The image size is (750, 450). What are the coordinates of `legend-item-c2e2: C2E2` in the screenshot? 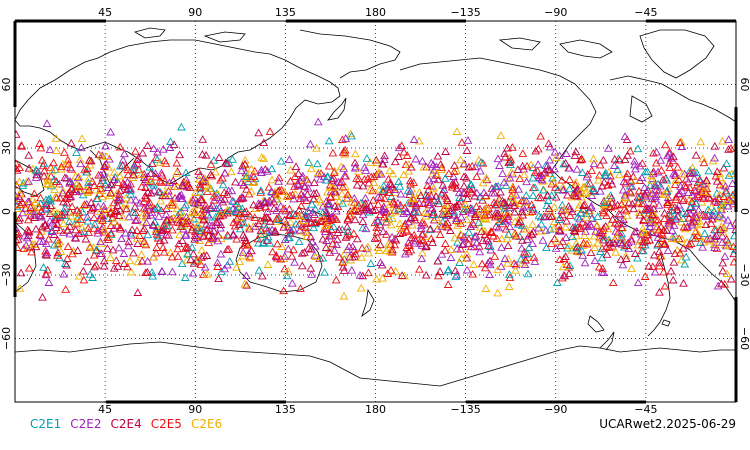 It's located at (86, 424).